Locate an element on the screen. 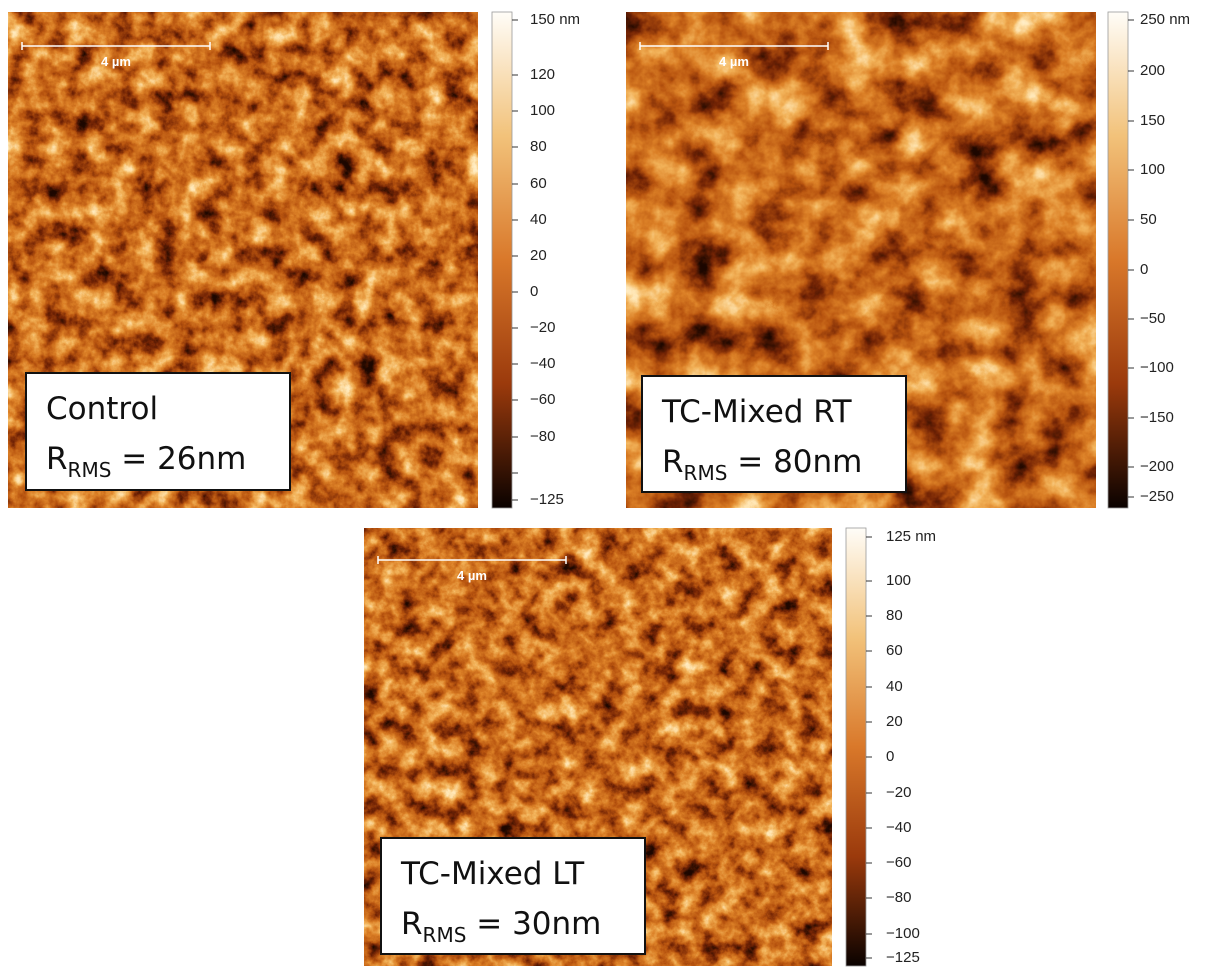  sample-label: Control is located at coordinates (102, 409).